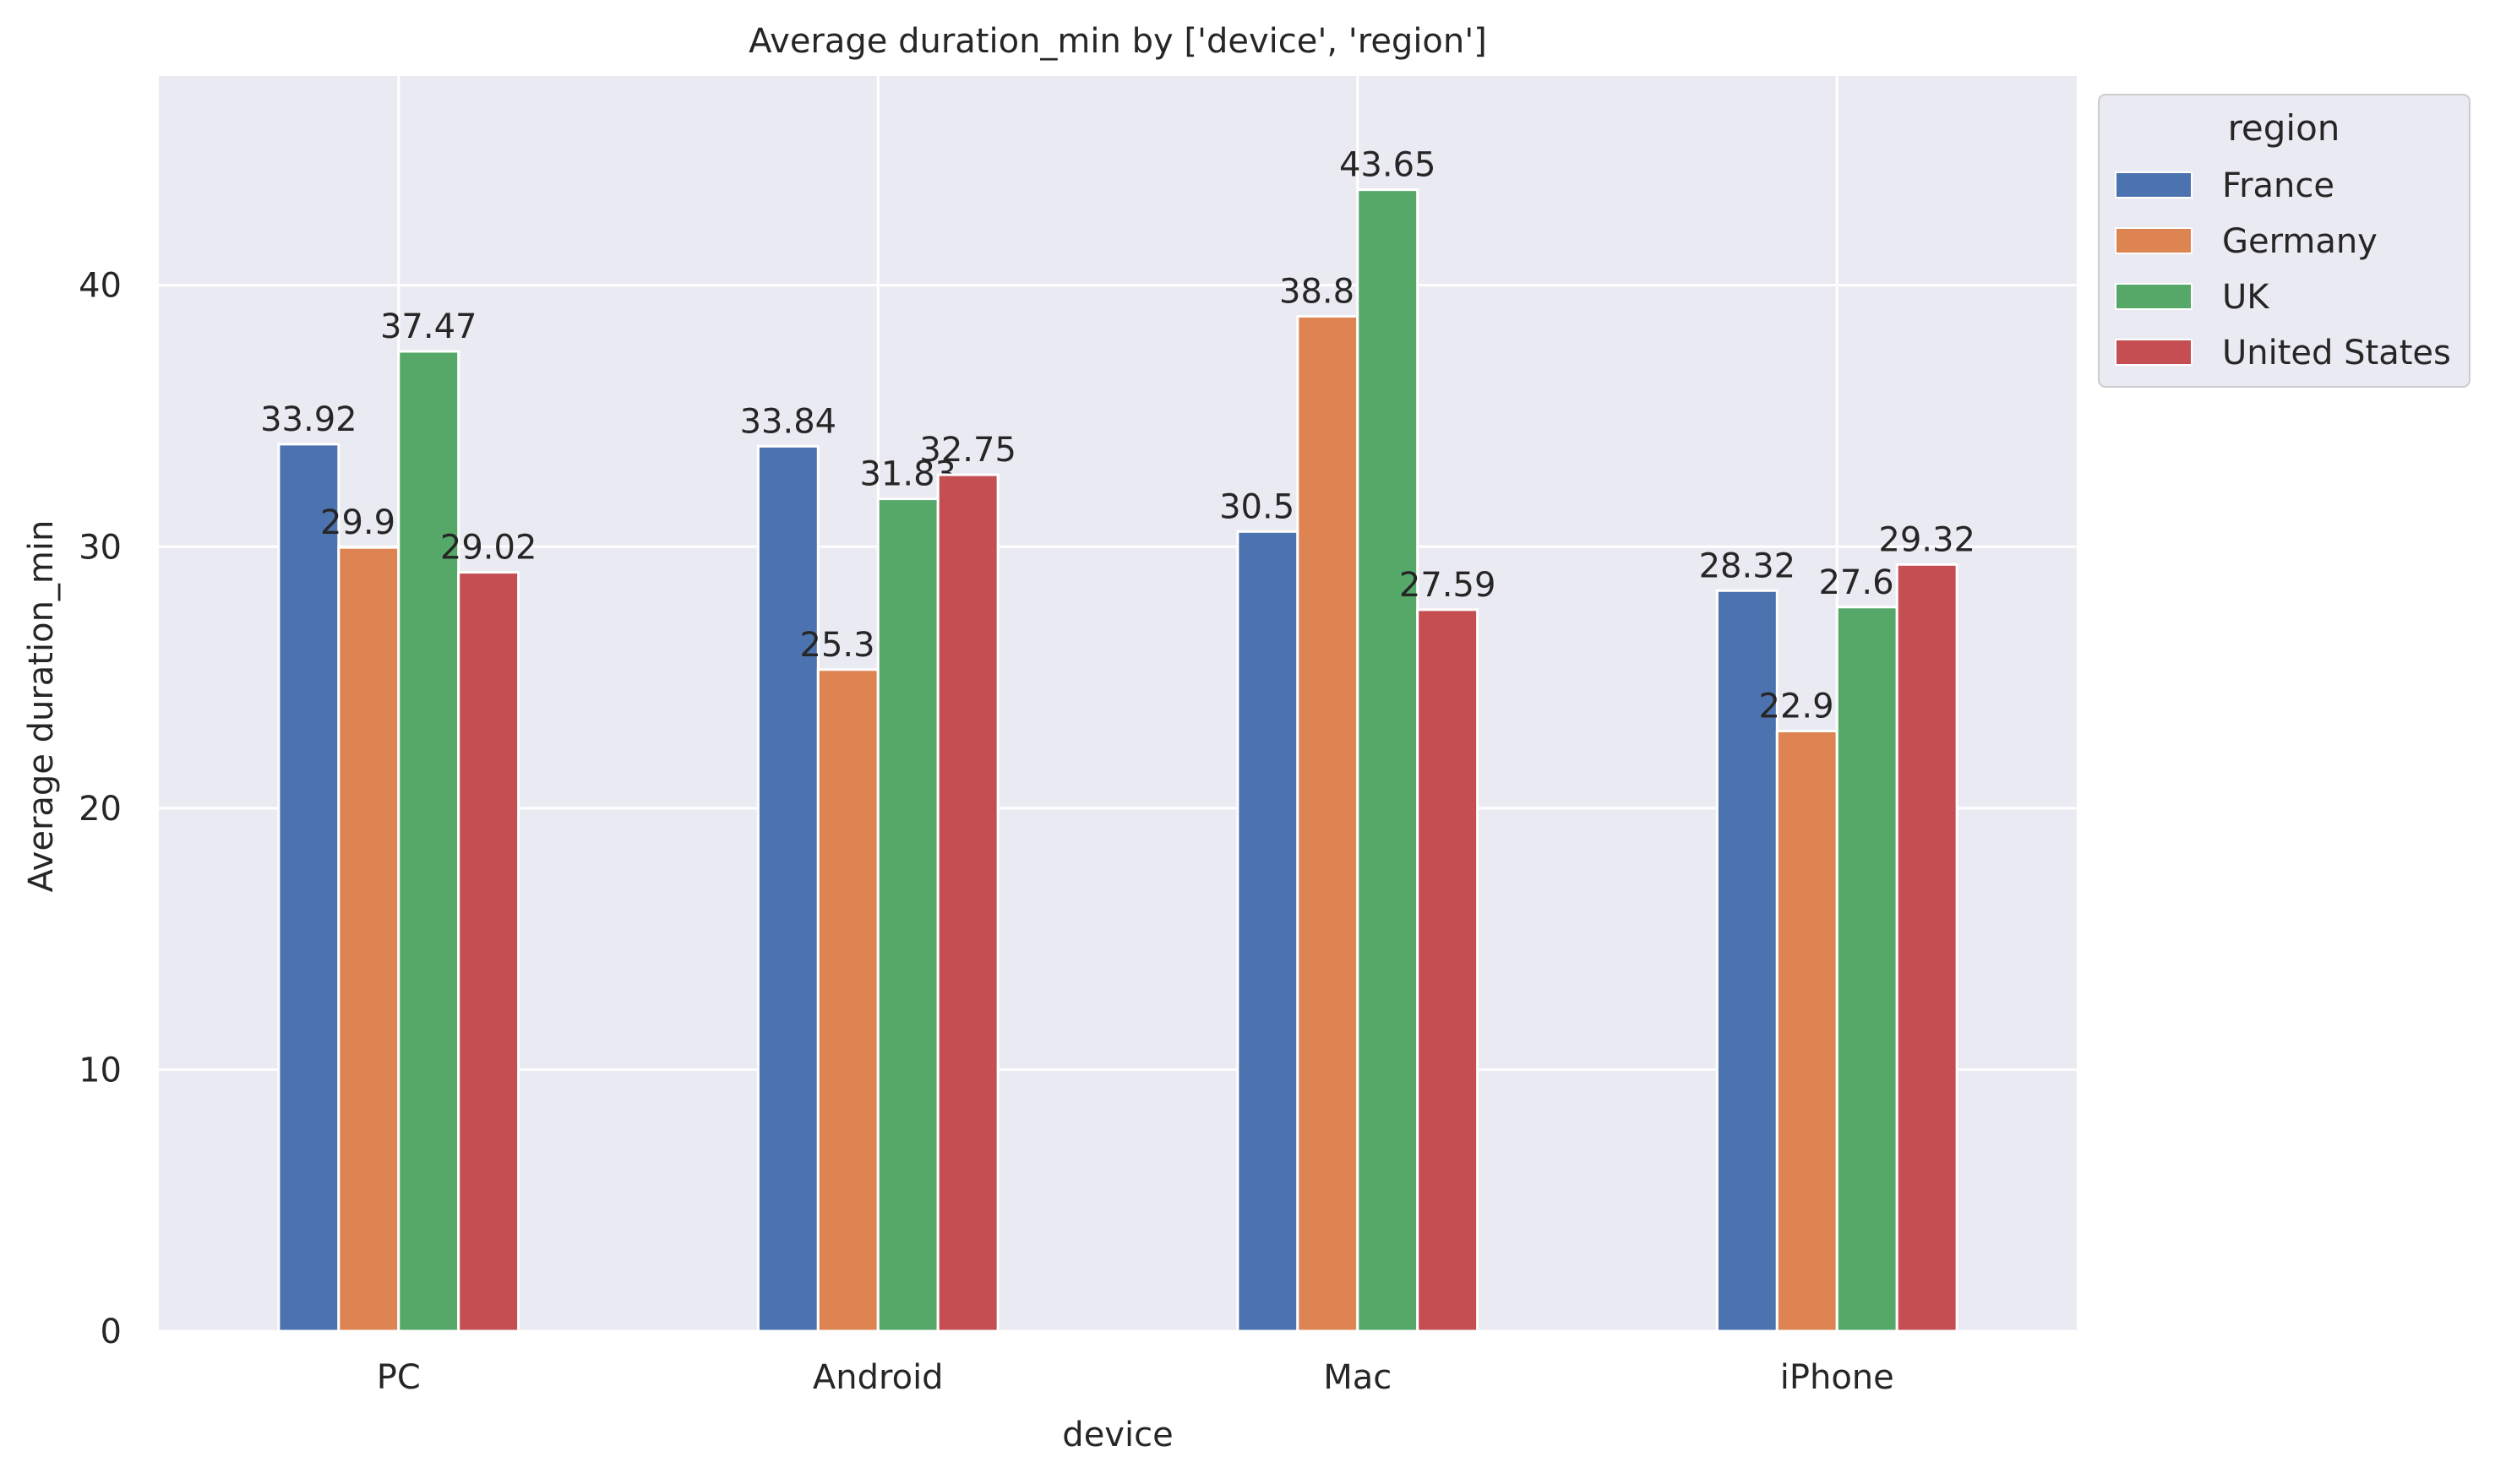  What do you see at coordinates (100, 286) in the screenshot?
I see `y-tick-label: 40` at bounding box center [100, 286].